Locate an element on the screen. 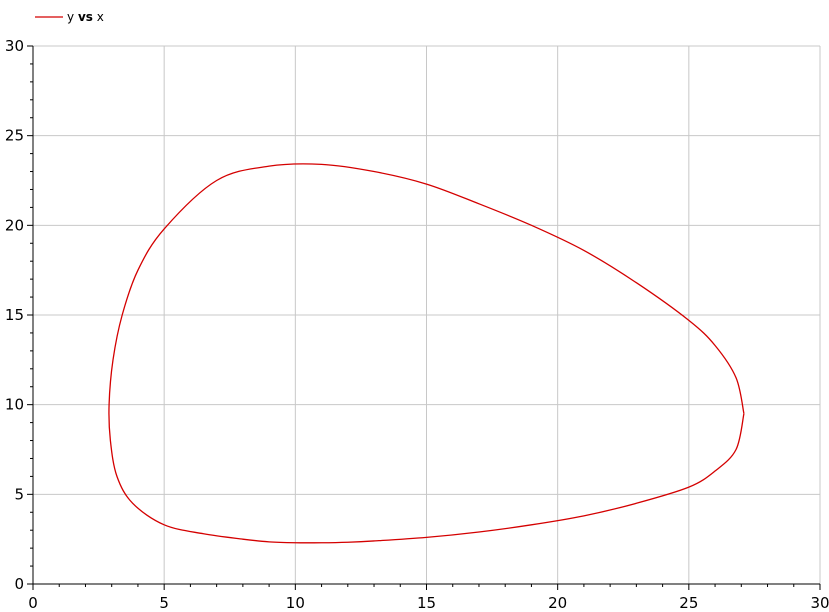  x-tick-label: 0 is located at coordinates (33, 603).